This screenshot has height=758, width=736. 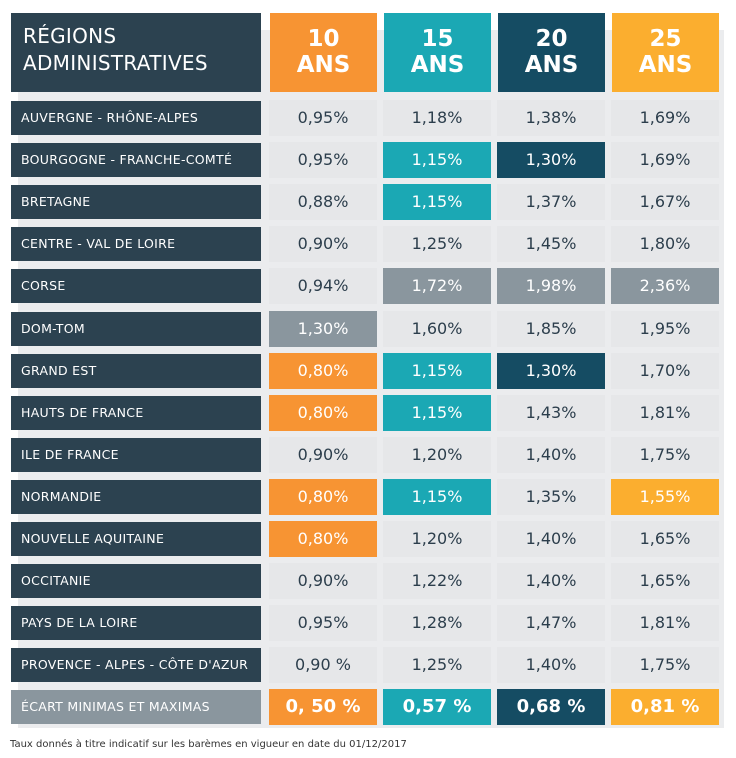 I want to click on regions-header: RÉGIONS ADMINISTRATIVES, so click(x=136, y=52).